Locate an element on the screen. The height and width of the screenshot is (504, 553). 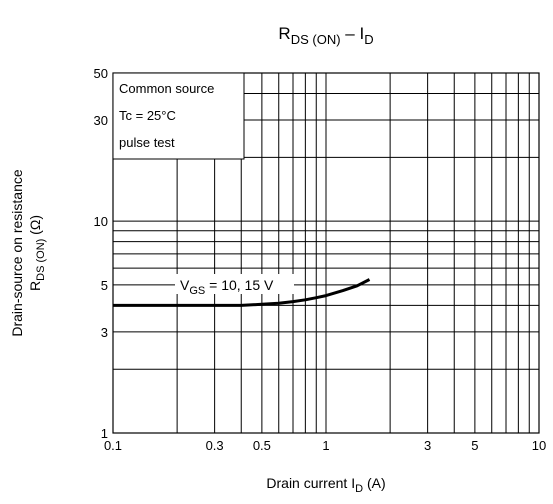
x-tick-label: 0.3 is located at coordinates (215, 445).